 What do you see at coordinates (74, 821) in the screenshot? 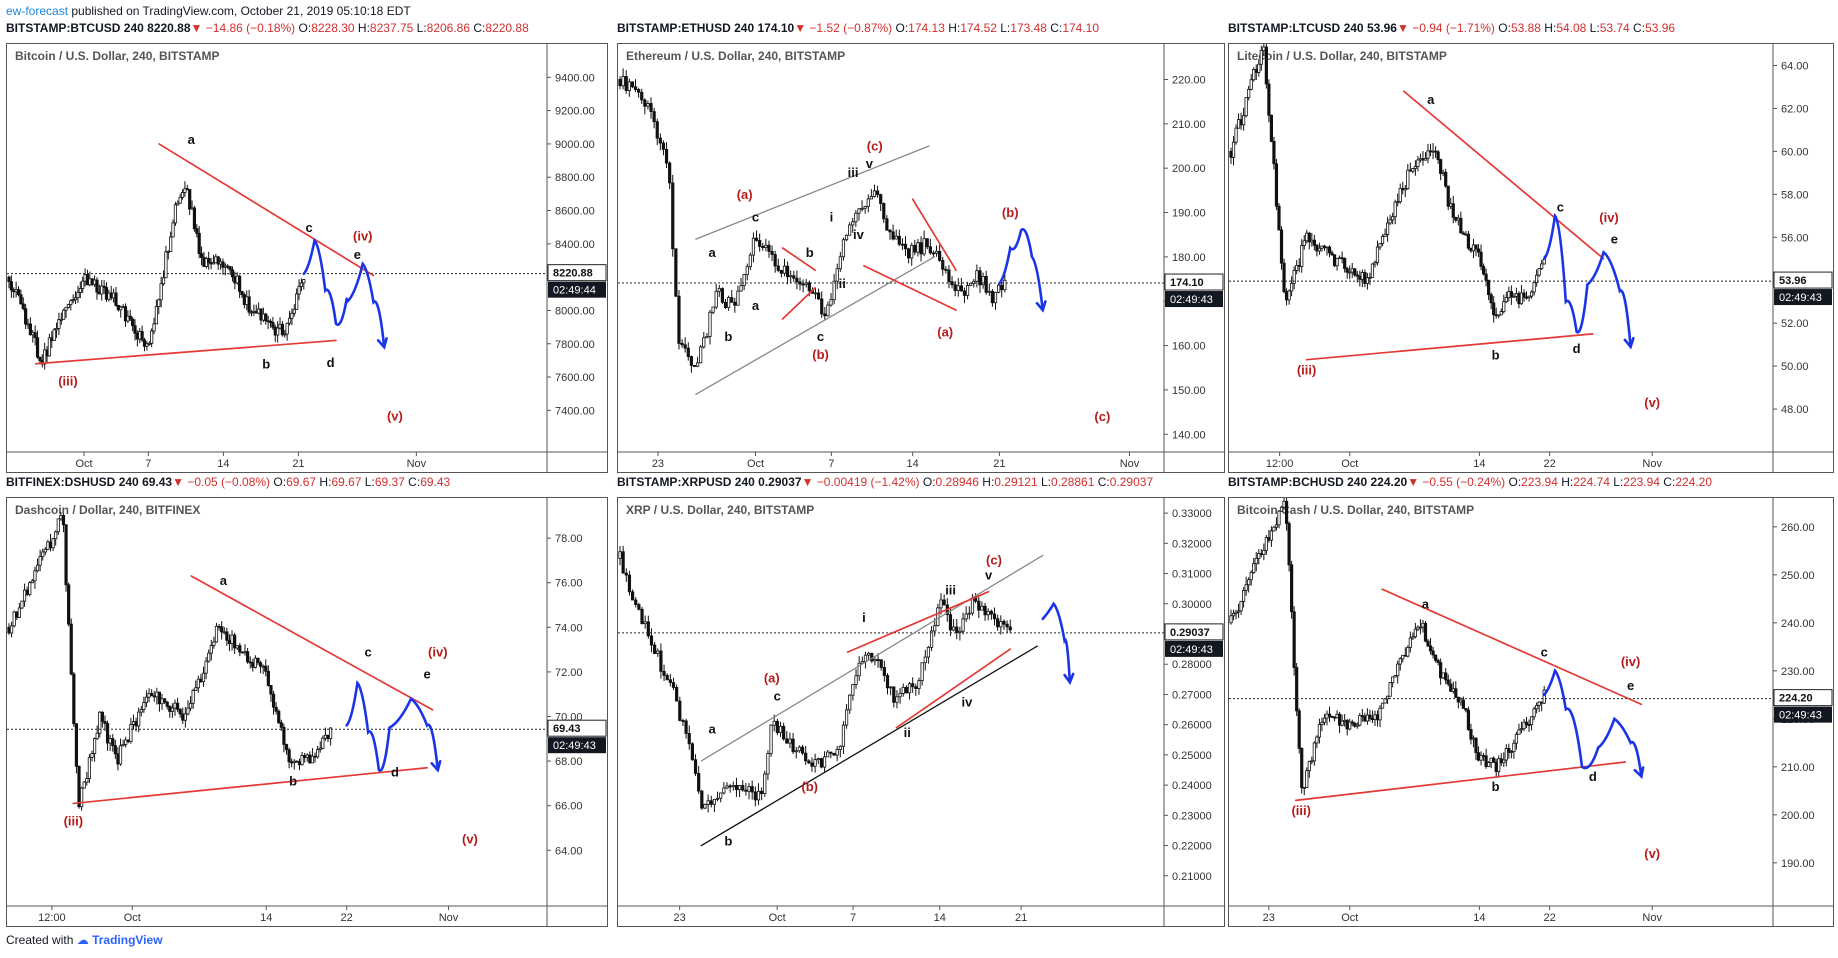
I see `wave-label: (iii)` at bounding box center [74, 821].